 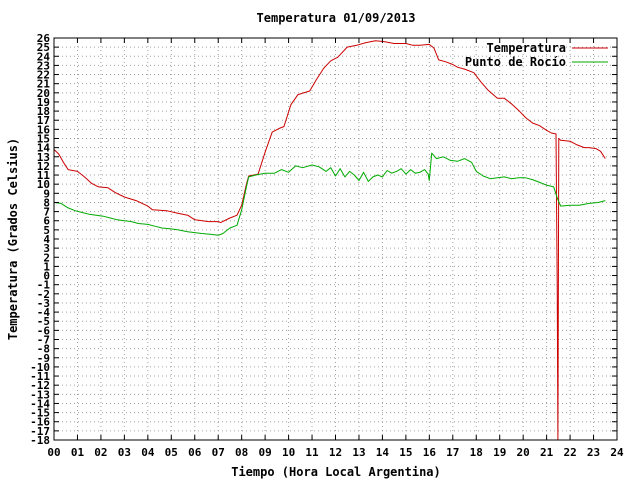 I want to click on y-tick-label: 11, so click(x=44, y=175).